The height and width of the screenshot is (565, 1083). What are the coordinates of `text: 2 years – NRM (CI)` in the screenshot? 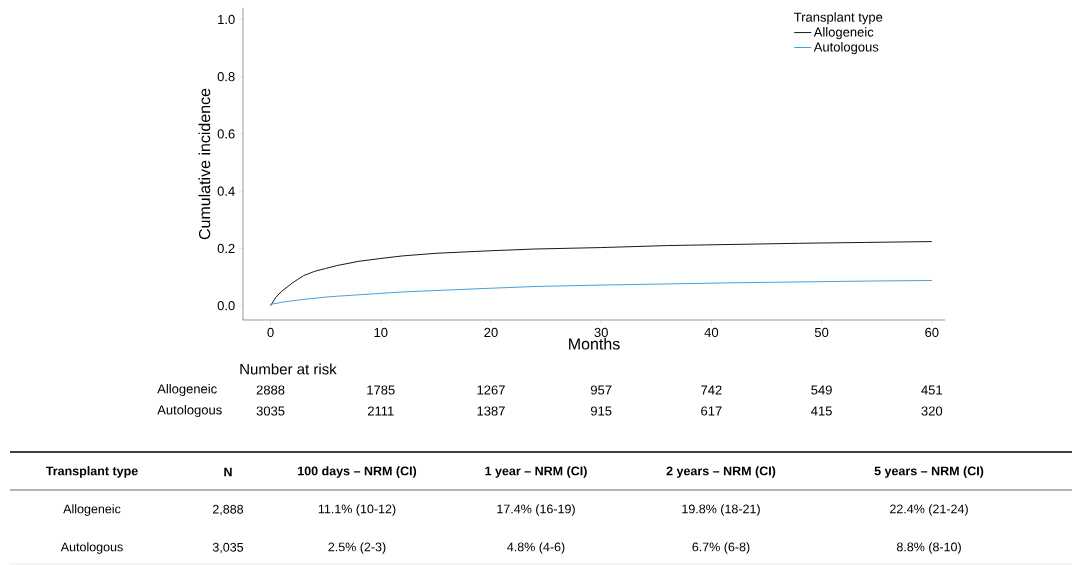 It's located at (721, 472).